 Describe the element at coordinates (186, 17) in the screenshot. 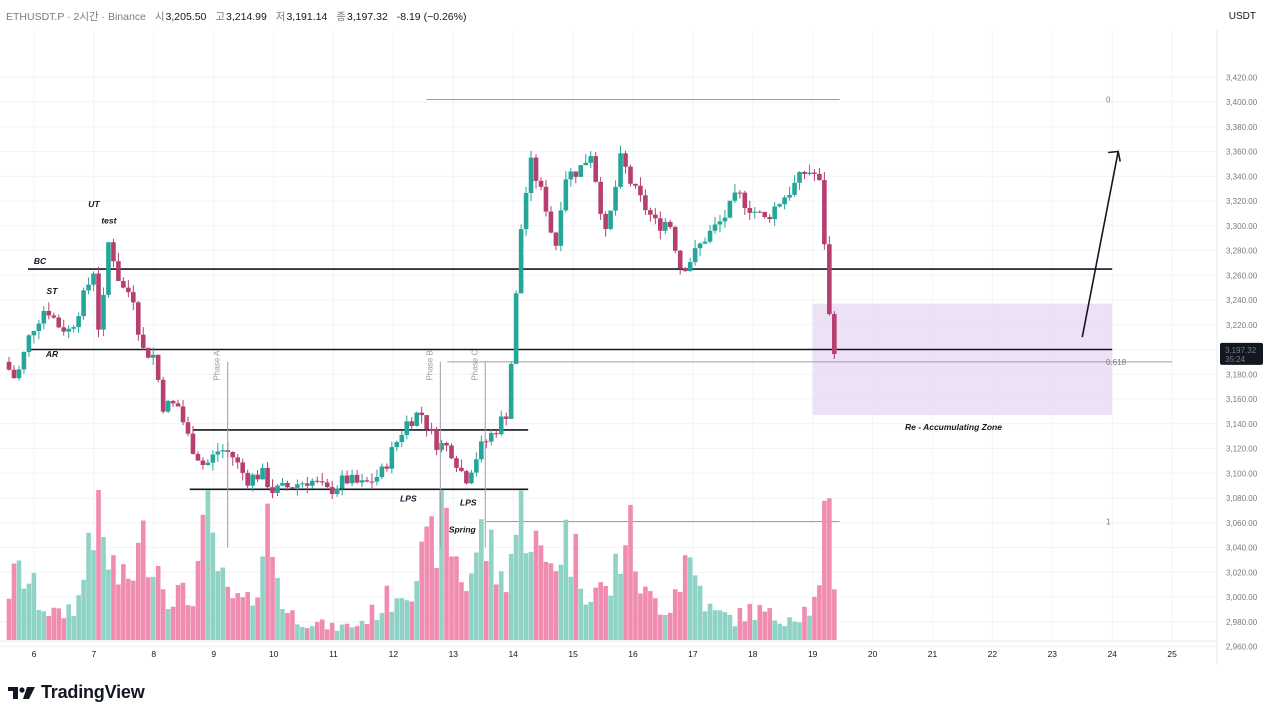

I see `open-value: 3,205.50` at that location.